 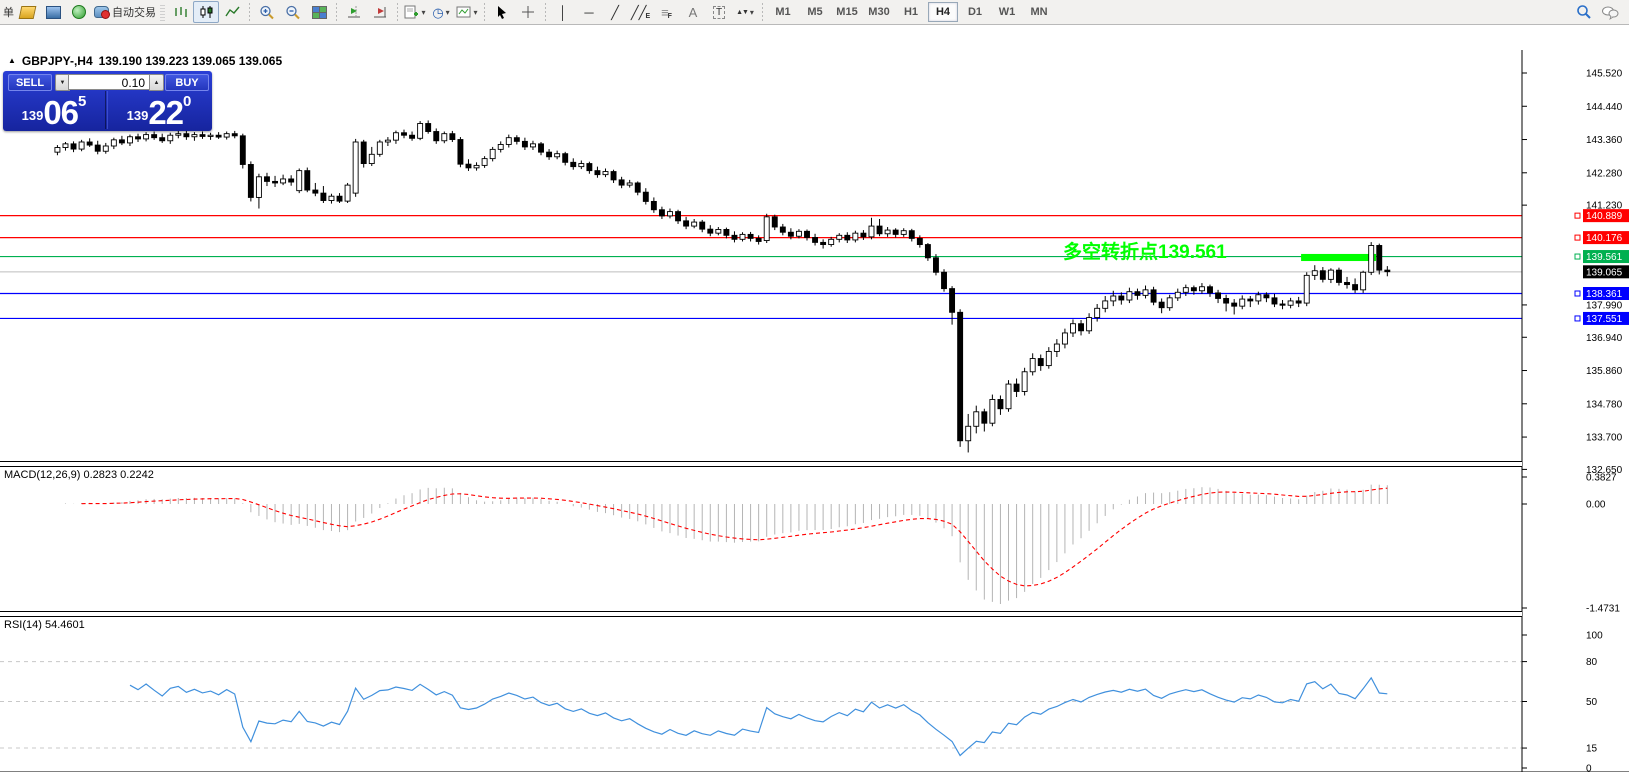 What do you see at coordinates (1596, 505) in the screenshot?
I see `svg-text: 0.00` at bounding box center [1596, 505].